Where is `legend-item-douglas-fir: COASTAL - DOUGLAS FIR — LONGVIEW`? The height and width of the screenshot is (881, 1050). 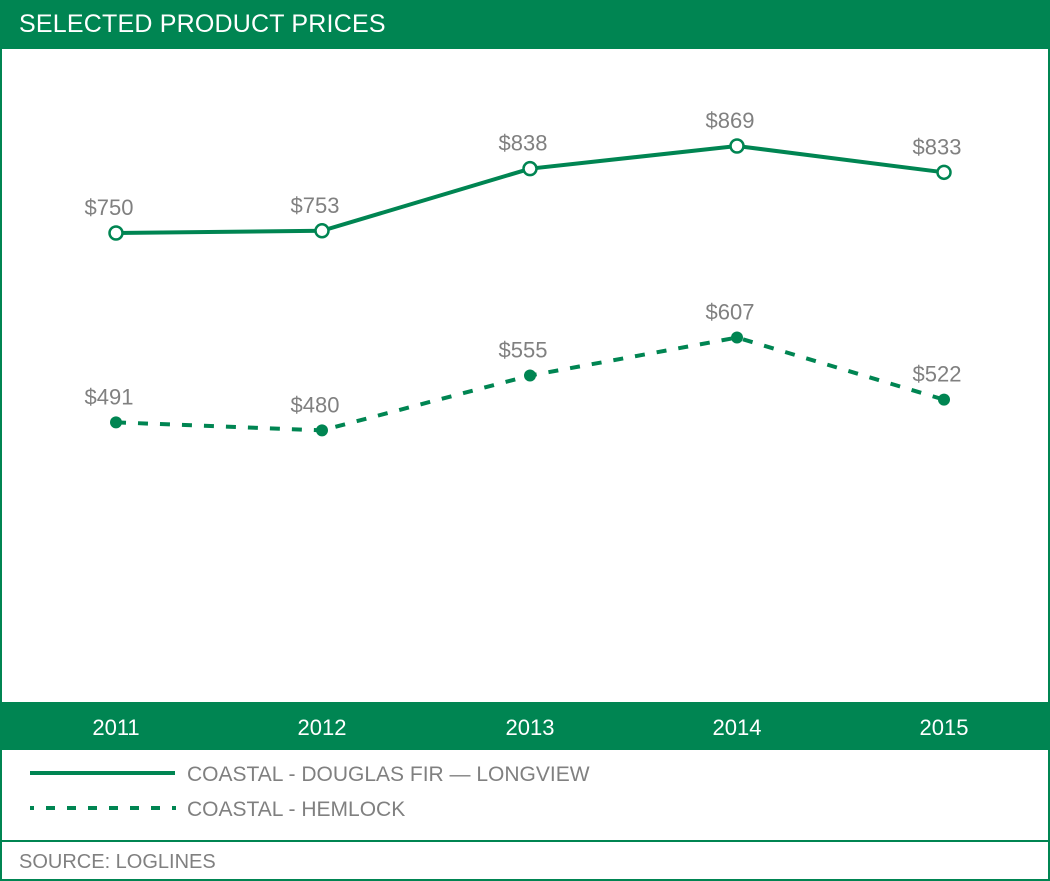 legend-item-douglas-fir: COASTAL - DOUGLAS FIR — LONGVIEW is located at coordinates (525, 775).